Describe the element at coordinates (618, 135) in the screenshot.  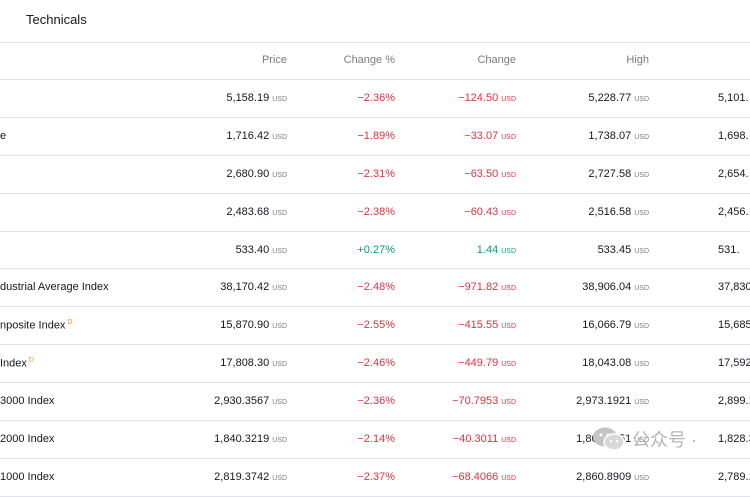
I see `high-cell: 1,738.07 USD` at that location.